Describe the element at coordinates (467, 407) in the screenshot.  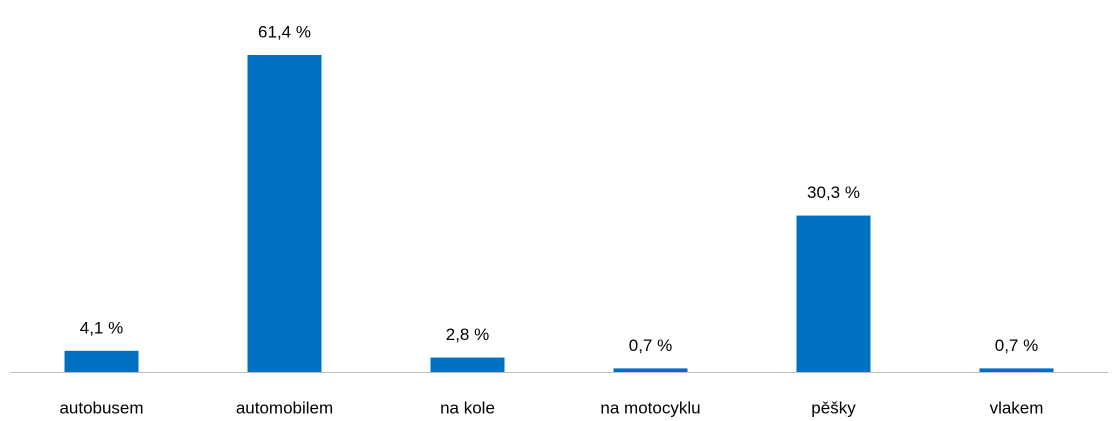
I see `x-tick-label: na kole` at that location.